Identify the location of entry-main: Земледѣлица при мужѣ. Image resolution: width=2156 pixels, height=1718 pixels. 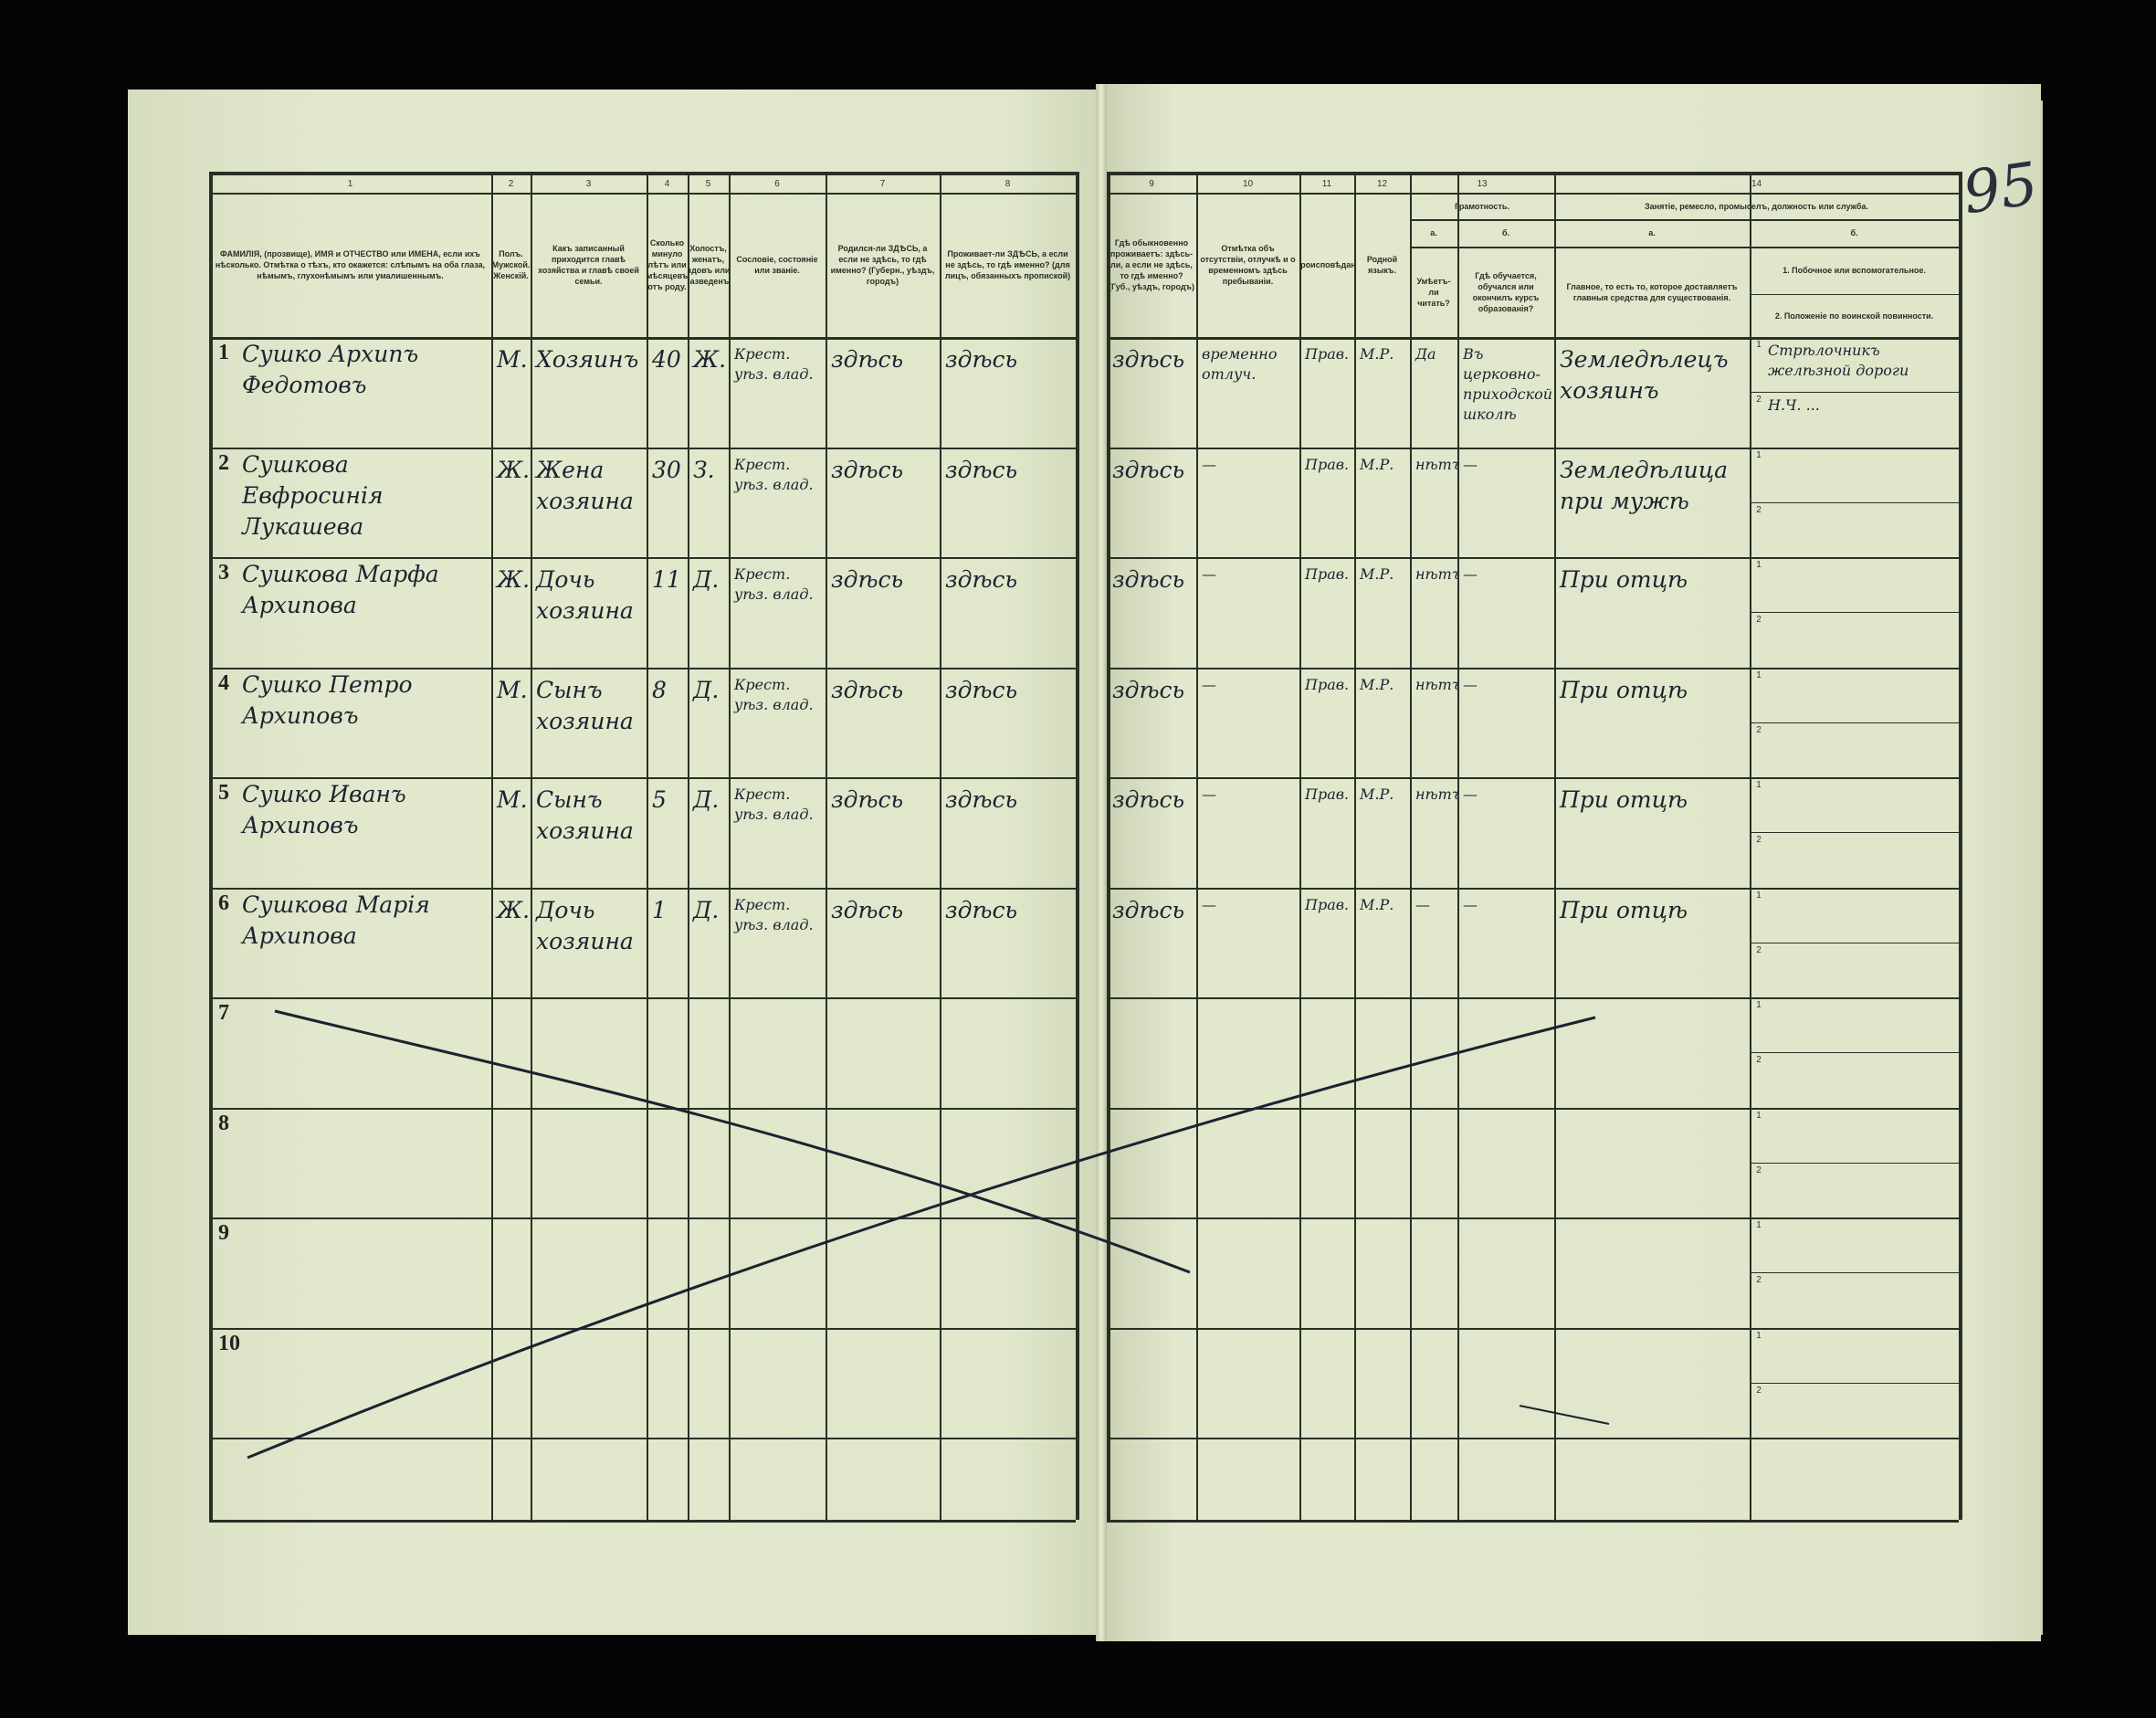
(1645, 485).